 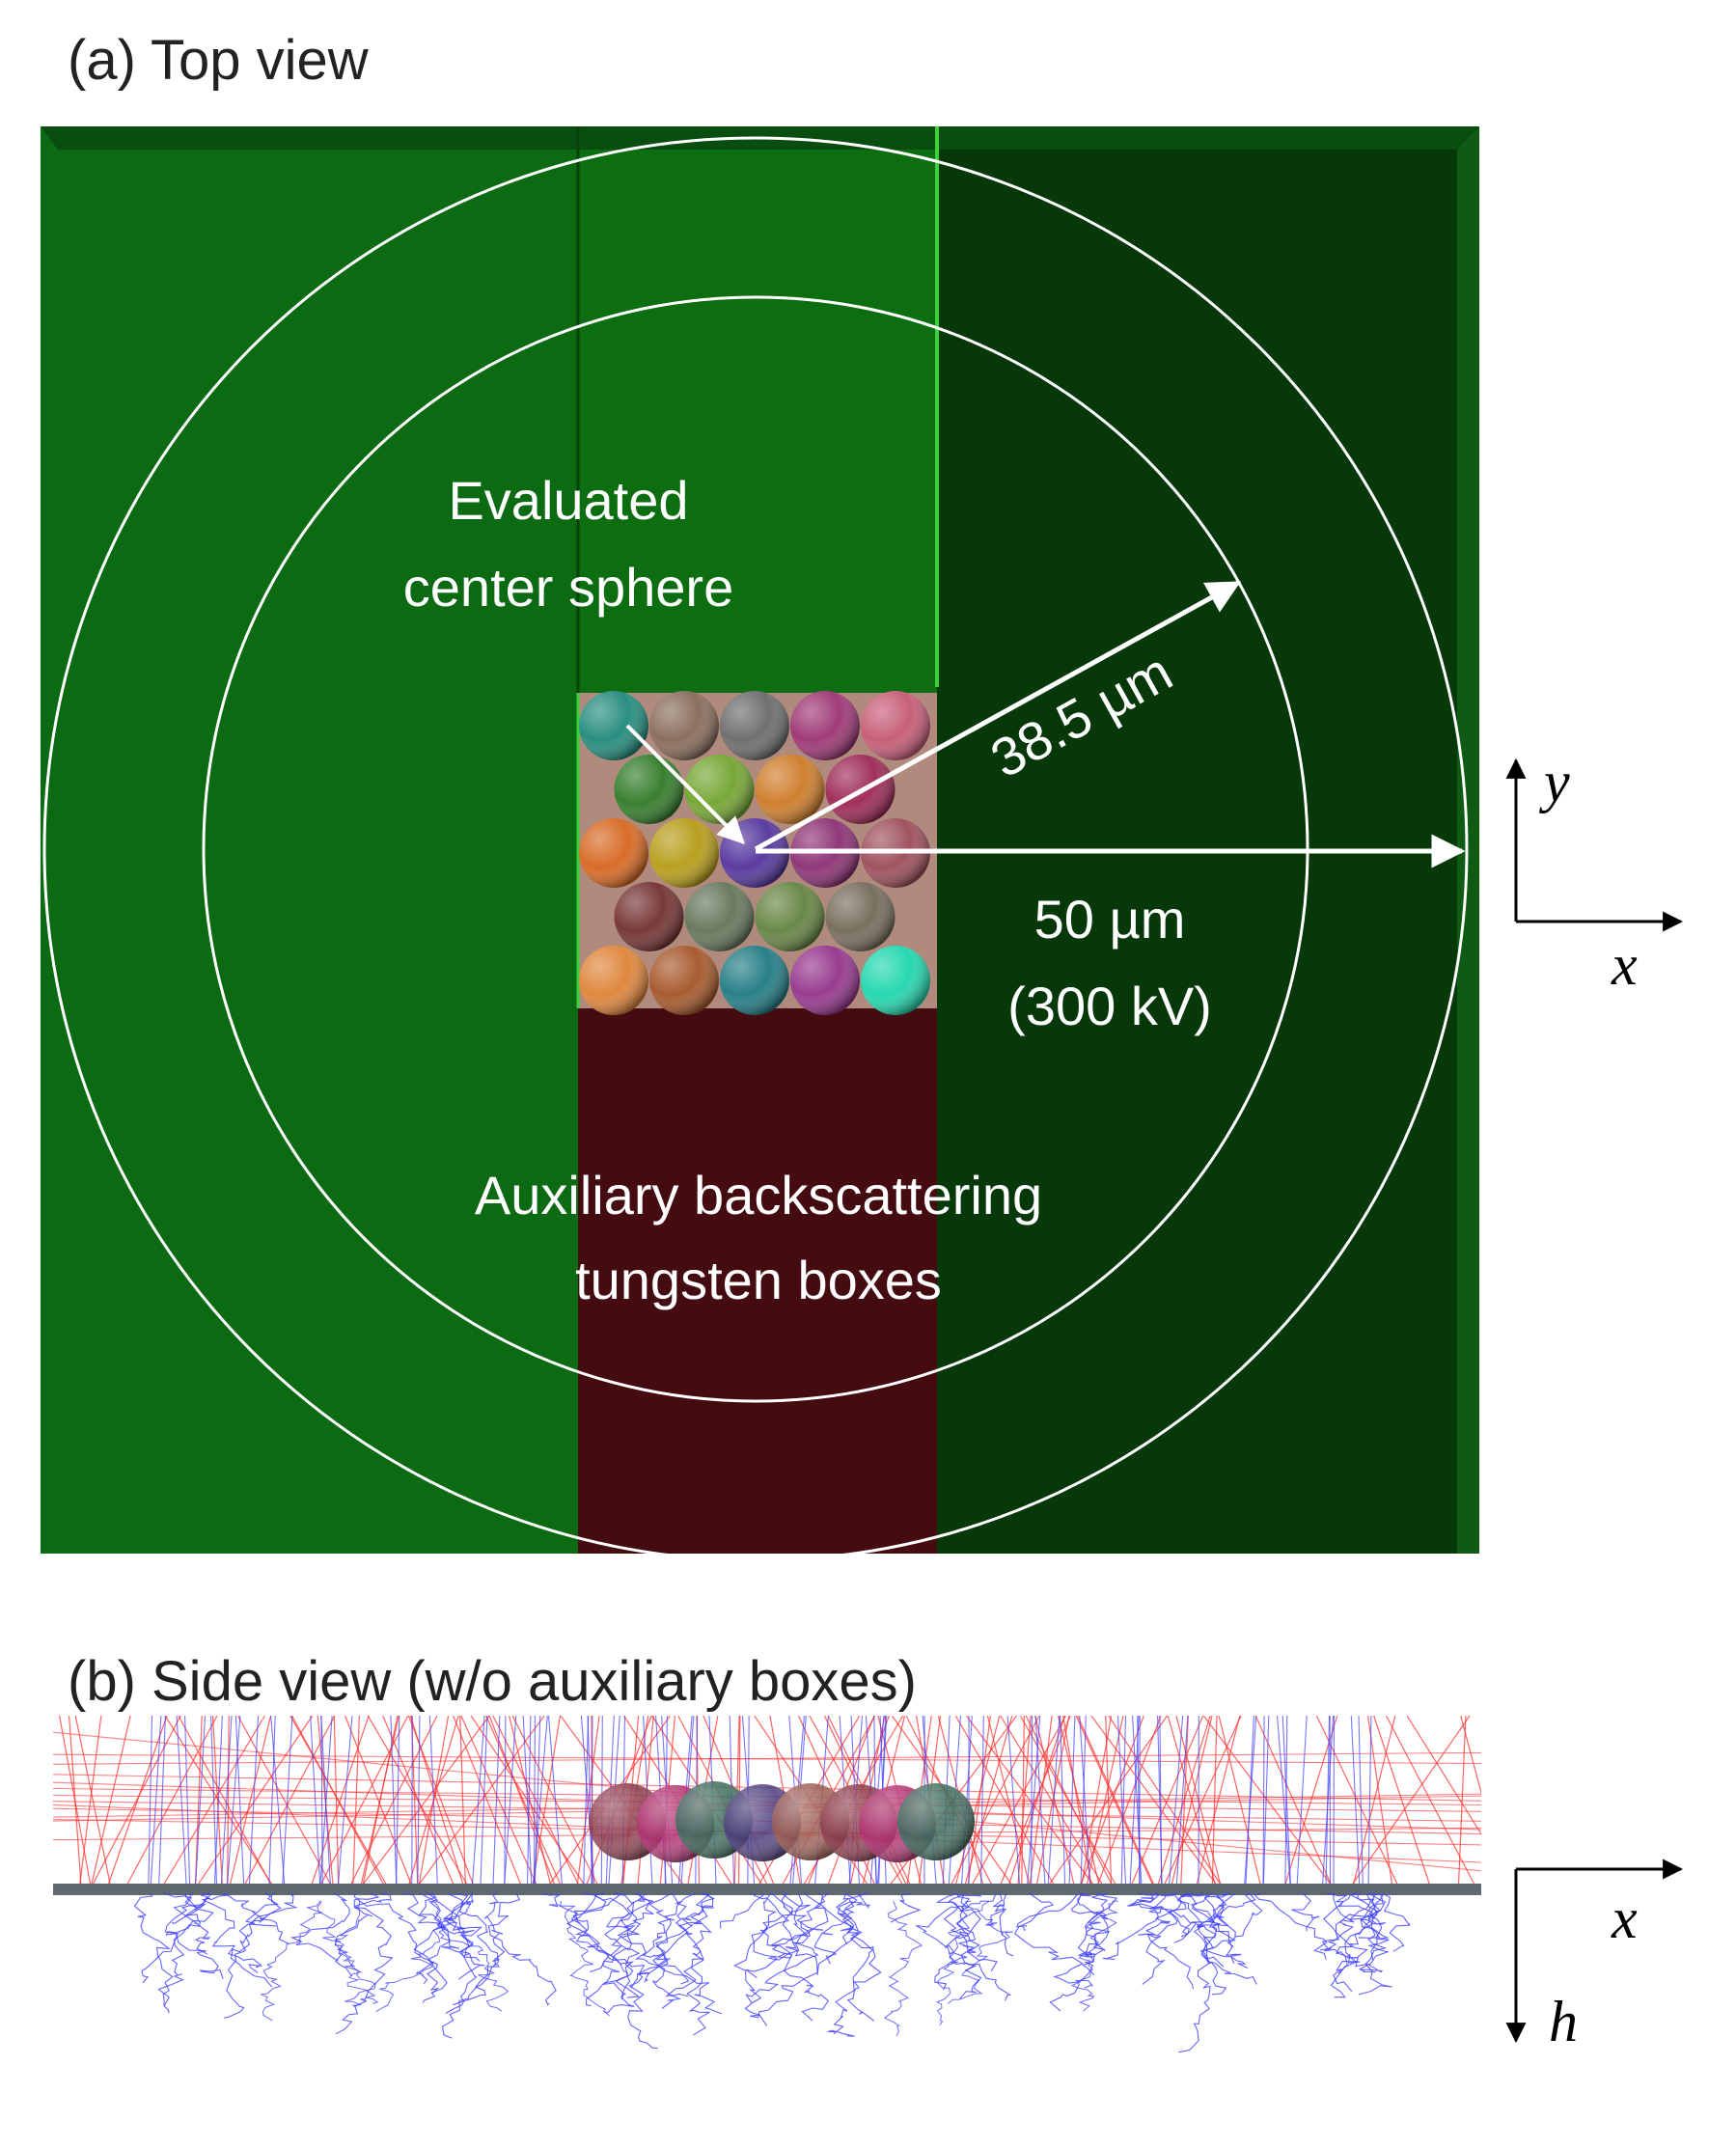 I want to click on panel-b-title: (b) Side view (w/o auxiliary boxes), so click(x=493, y=1682).